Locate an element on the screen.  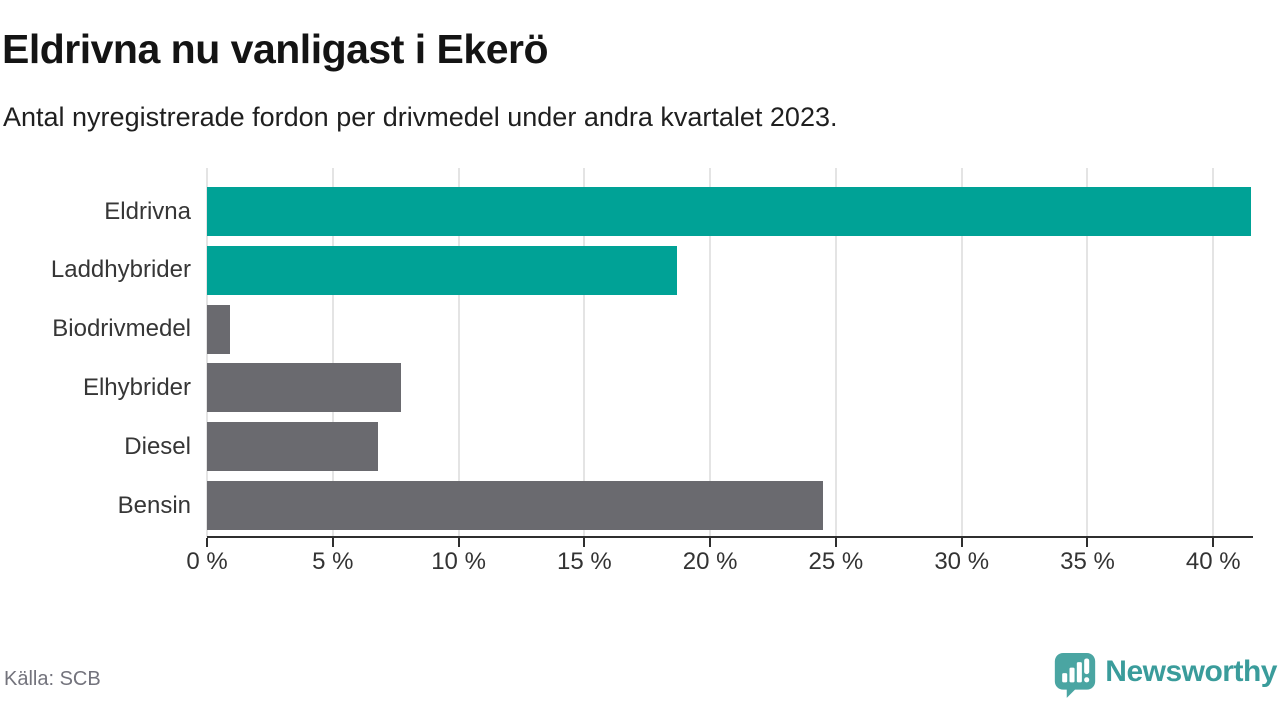
x-axis-line is located at coordinates (730, 537).